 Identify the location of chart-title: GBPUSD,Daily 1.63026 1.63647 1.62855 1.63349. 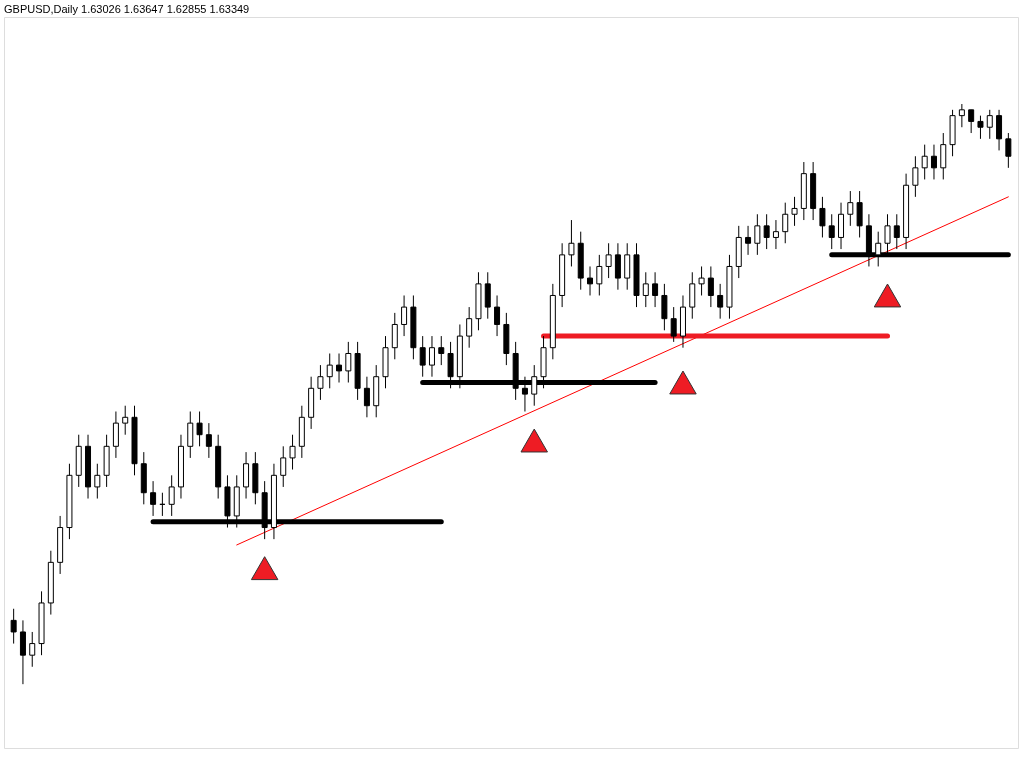
(127, 9).